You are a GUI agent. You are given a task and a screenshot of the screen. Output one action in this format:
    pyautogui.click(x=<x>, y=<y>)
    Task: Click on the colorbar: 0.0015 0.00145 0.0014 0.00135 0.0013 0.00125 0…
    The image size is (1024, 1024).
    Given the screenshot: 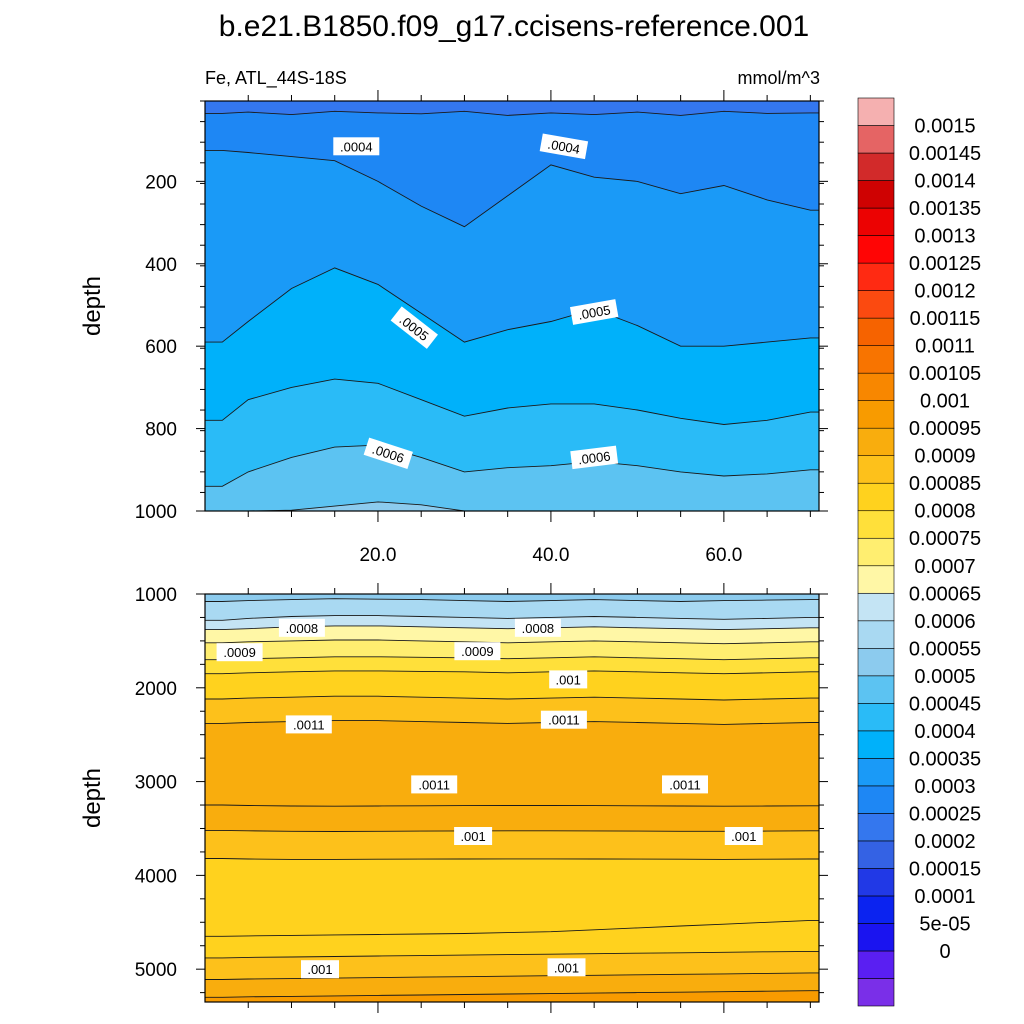 What is the action you would take?
    pyautogui.click(x=919, y=552)
    